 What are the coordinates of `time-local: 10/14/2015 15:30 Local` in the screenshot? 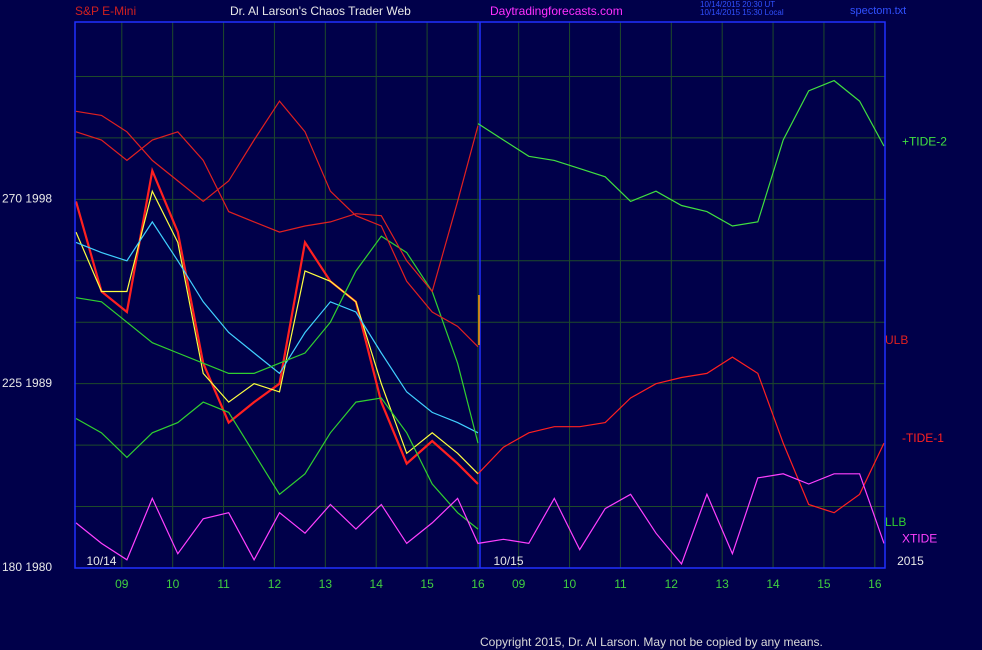 It's located at (742, 12).